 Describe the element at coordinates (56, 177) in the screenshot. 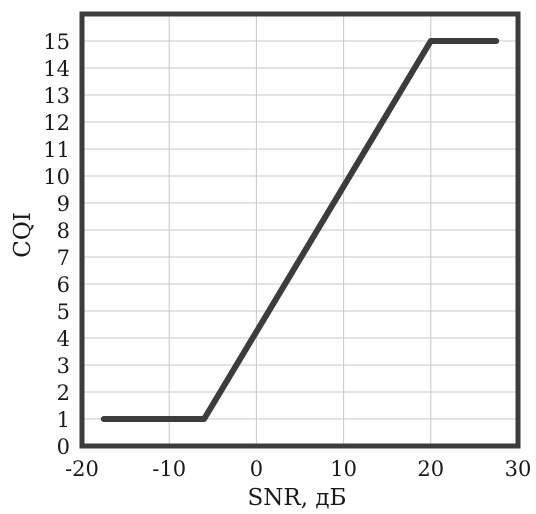

I see `y-tick-label: 10` at that location.